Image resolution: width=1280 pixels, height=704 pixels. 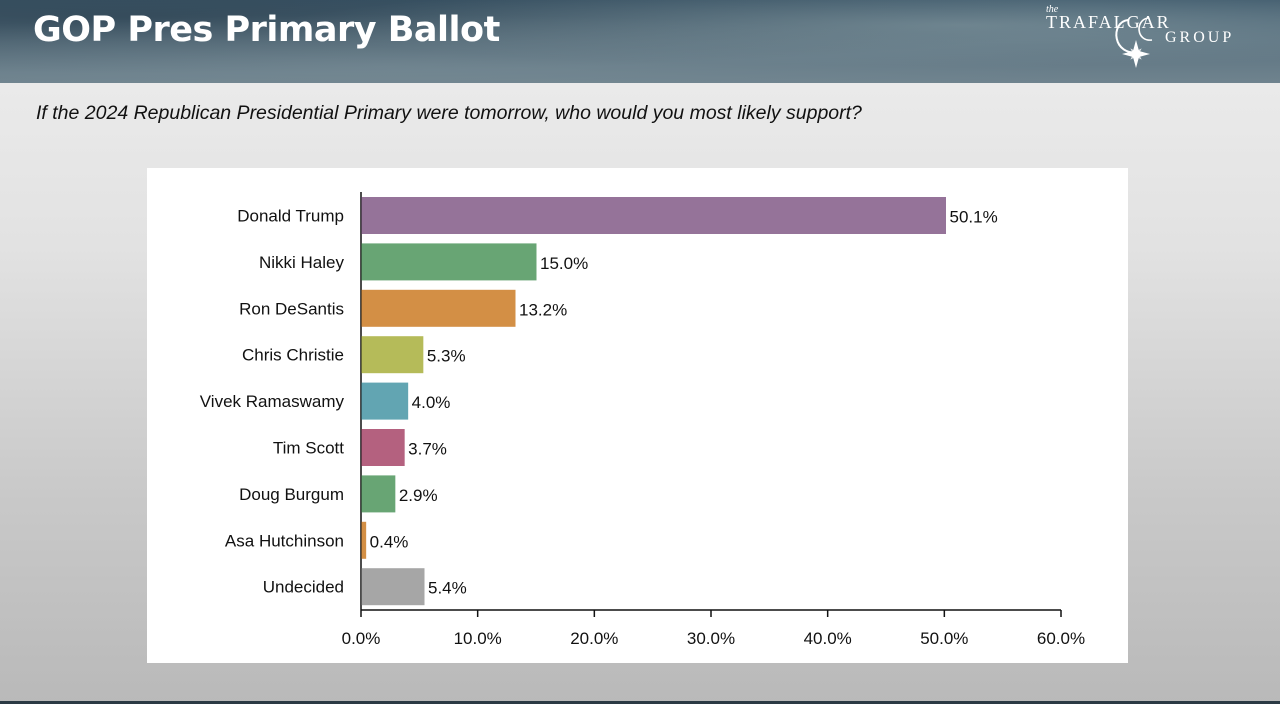 I want to click on x-tick-label: 30.0%, so click(x=711, y=638).